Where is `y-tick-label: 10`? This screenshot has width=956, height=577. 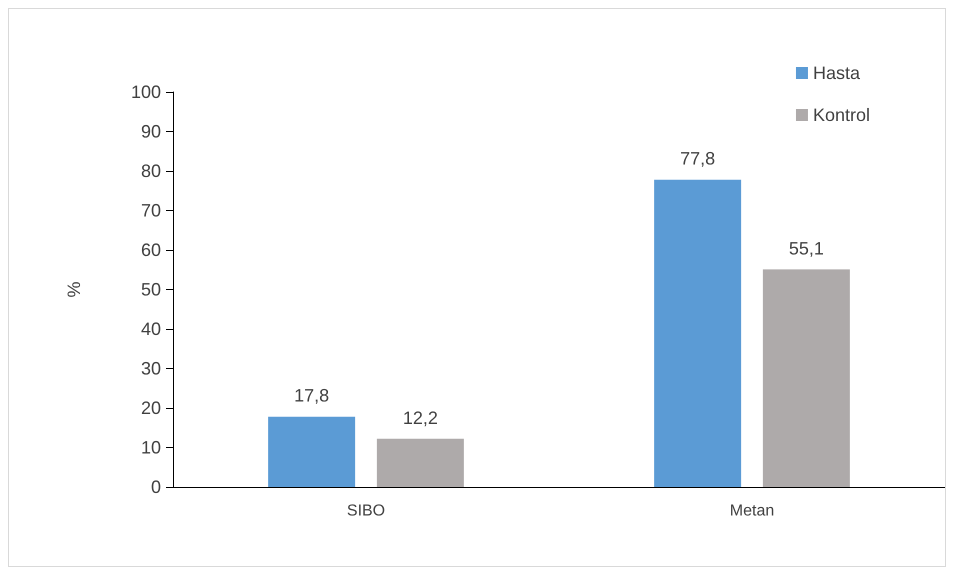 y-tick-label: 10 is located at coordinates (150, 448).